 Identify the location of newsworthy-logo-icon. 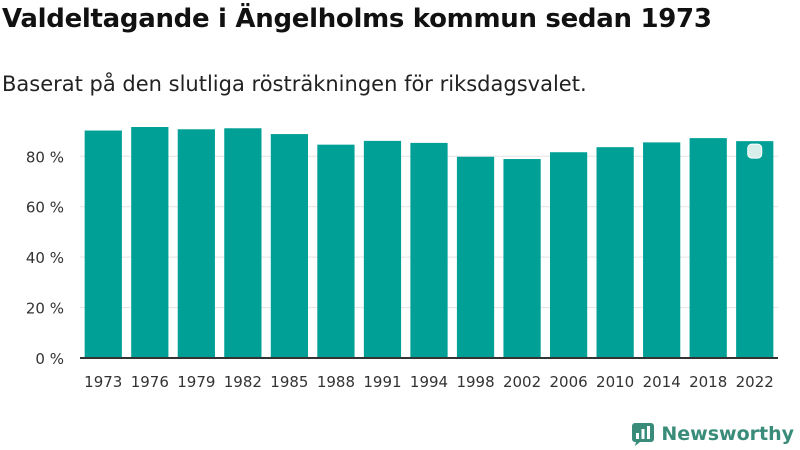
(643, 434).